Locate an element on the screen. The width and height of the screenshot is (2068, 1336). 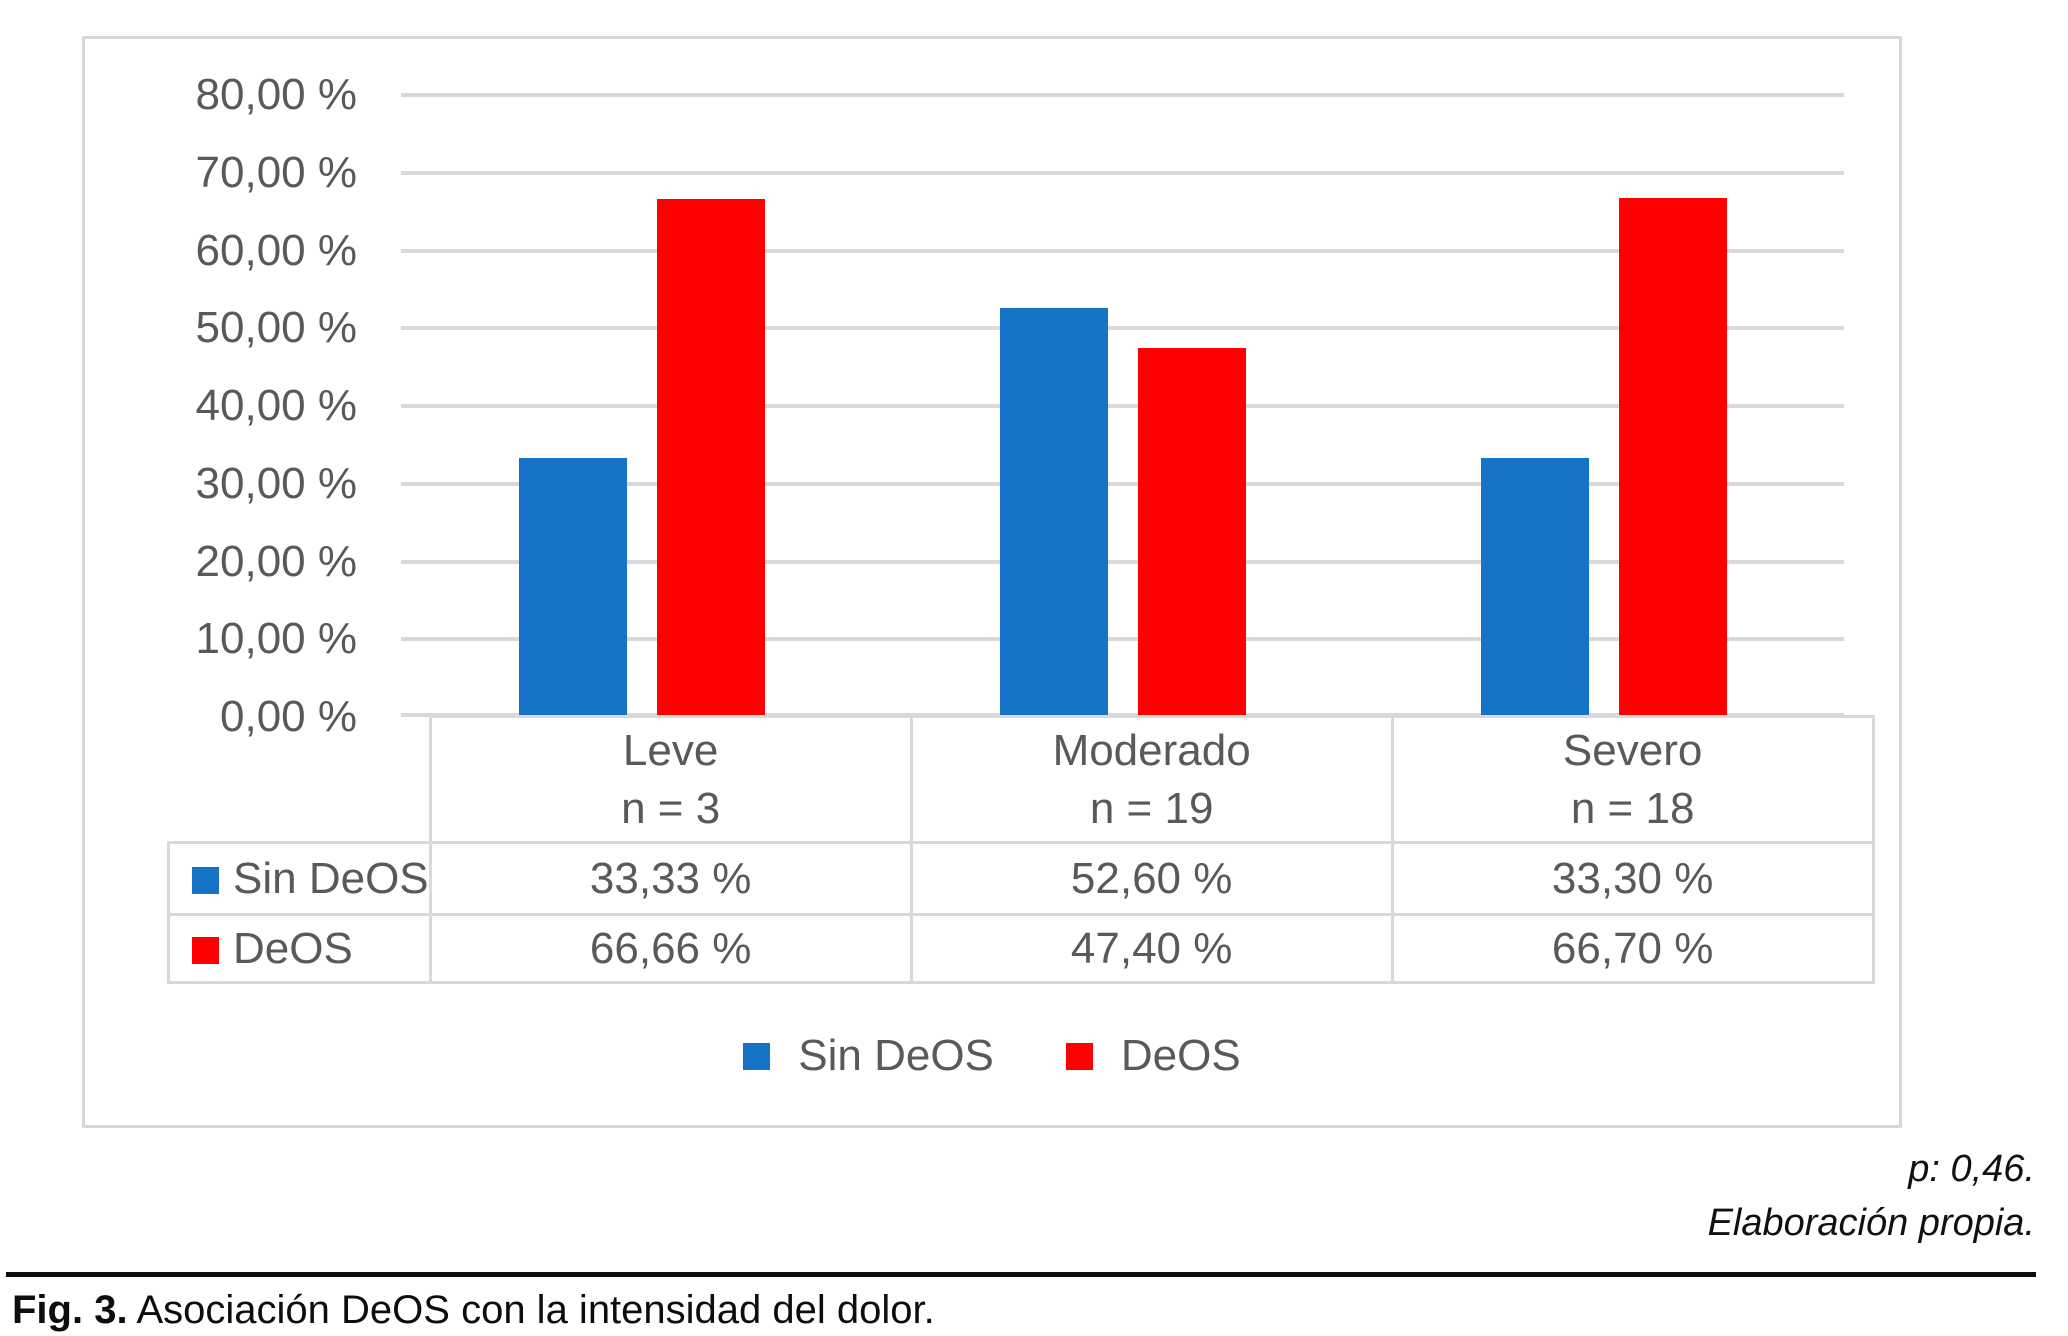
series-name: Sin DeOS is located at coordinates (331, 878).